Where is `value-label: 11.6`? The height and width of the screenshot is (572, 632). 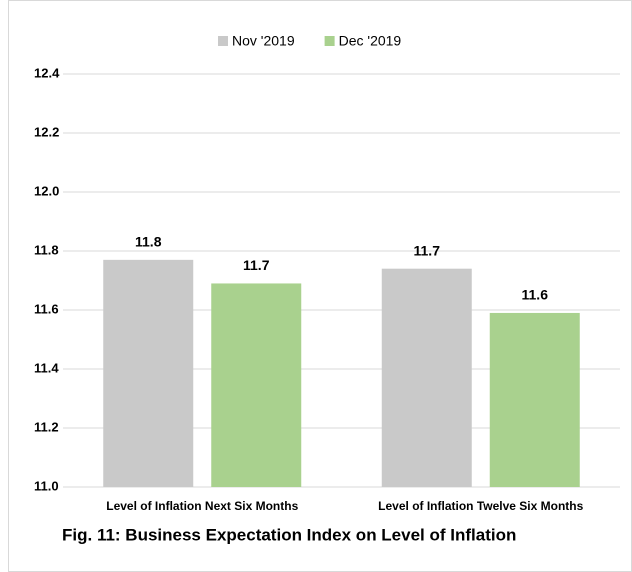
value-label: 11.6 is located at coordinates (535, 295).